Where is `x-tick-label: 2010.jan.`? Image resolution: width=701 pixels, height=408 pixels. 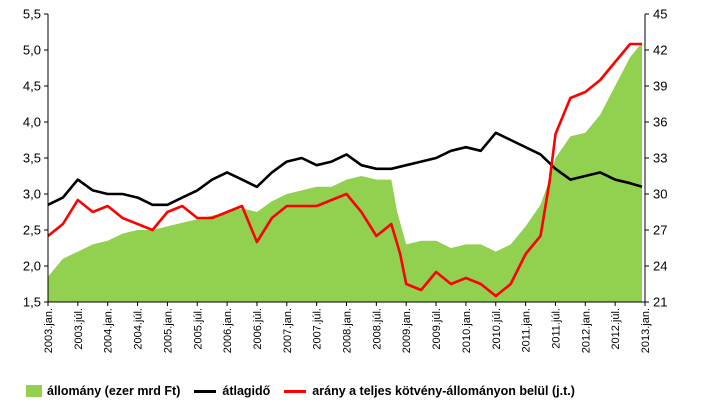
x-tick-label: 2010.jan. is located at coordinates (467, 330).